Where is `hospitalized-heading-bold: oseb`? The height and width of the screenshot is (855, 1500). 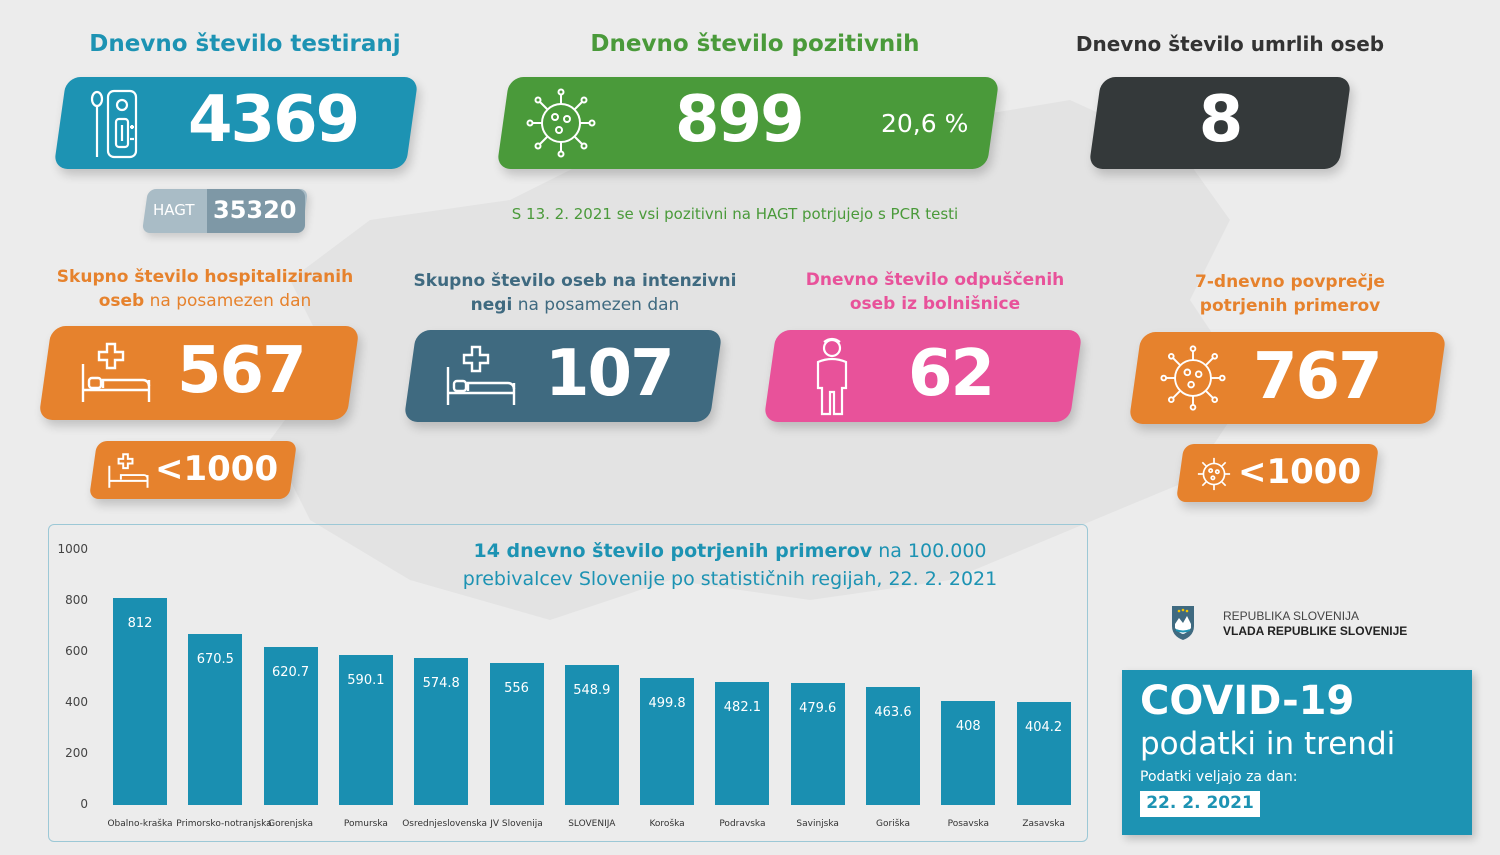
hospitalized-heading-bold: oseb is located at coordinates (121, 301).